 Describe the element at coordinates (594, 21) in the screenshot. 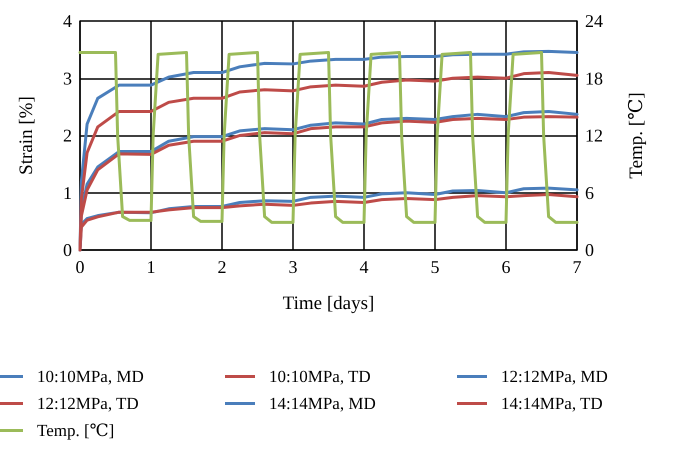

I see `y2-tick-label: 24` at that location.